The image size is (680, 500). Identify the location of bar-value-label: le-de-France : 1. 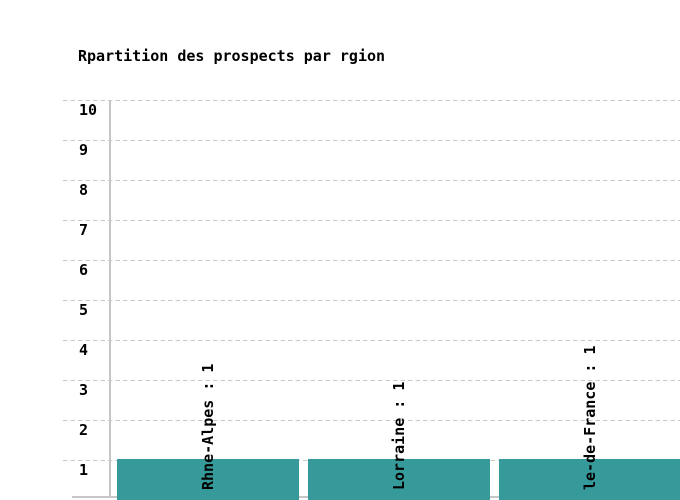
(590, 418).